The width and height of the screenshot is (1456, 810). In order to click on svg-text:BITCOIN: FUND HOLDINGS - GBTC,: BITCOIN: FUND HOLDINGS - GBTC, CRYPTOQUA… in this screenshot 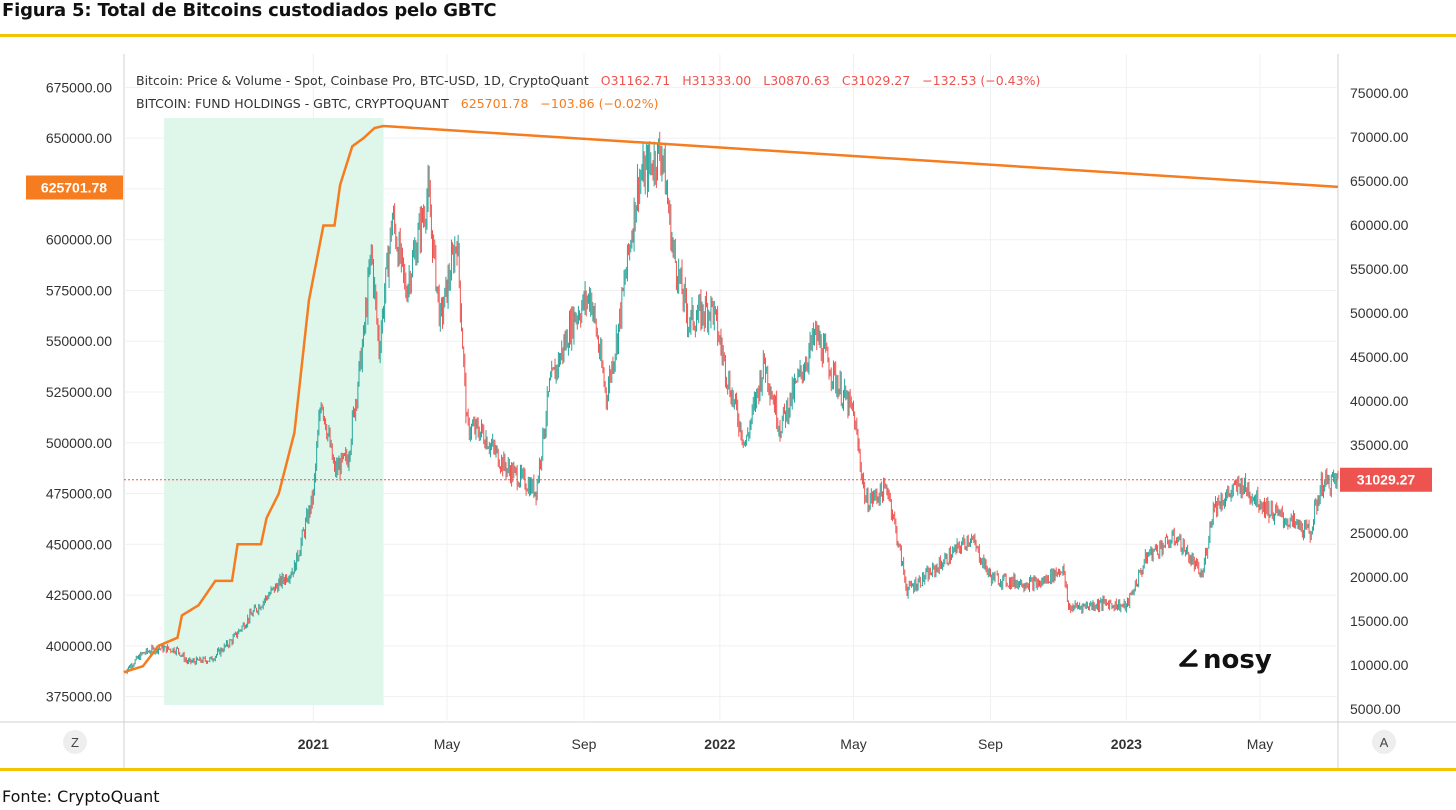, I will do `click(397, 103)`.